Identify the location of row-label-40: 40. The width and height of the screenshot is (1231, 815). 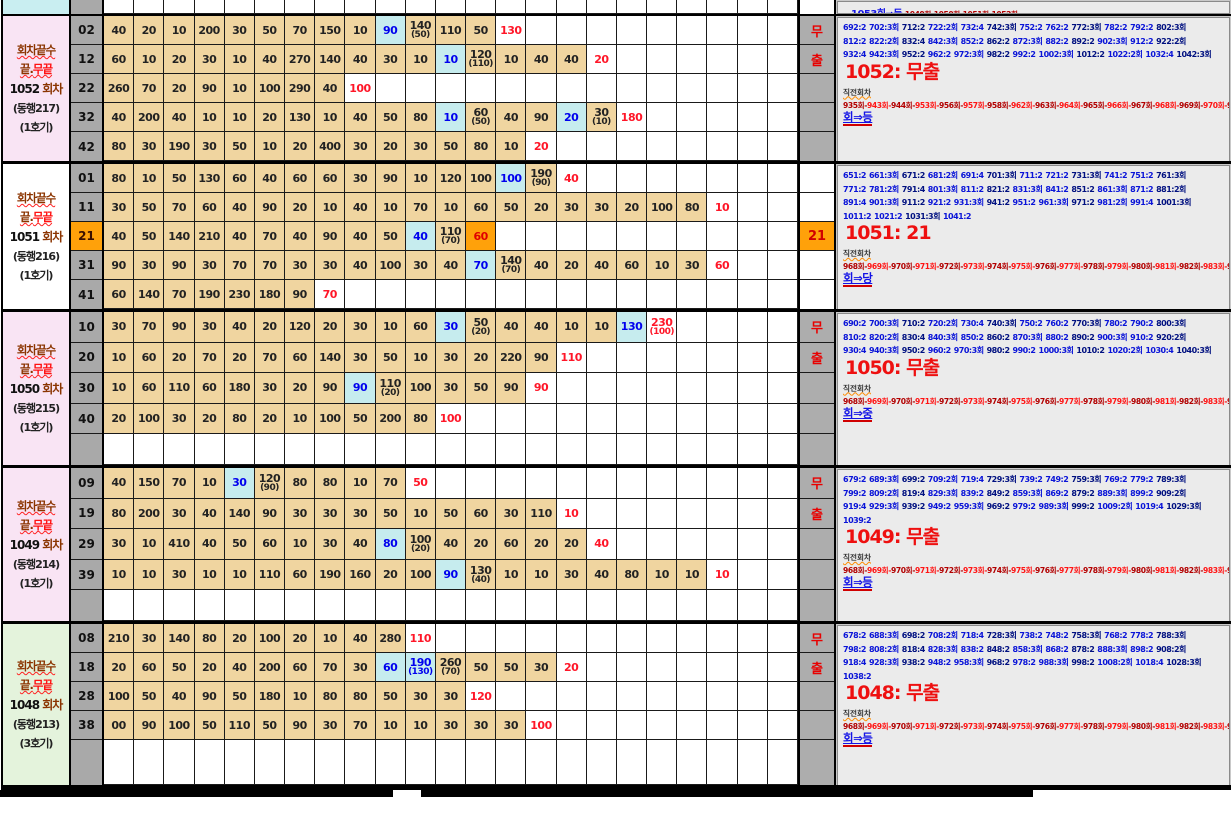
(86, 419).